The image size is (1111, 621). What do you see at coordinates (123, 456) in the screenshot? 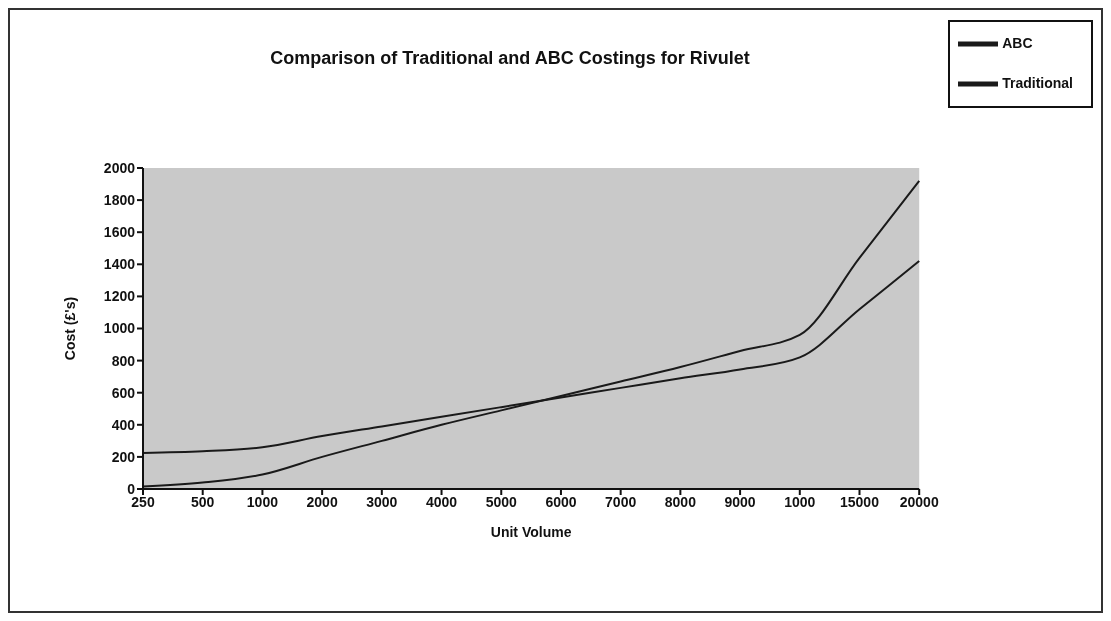
I see `y-tick-label: 200` at bounding box center [123, 456].